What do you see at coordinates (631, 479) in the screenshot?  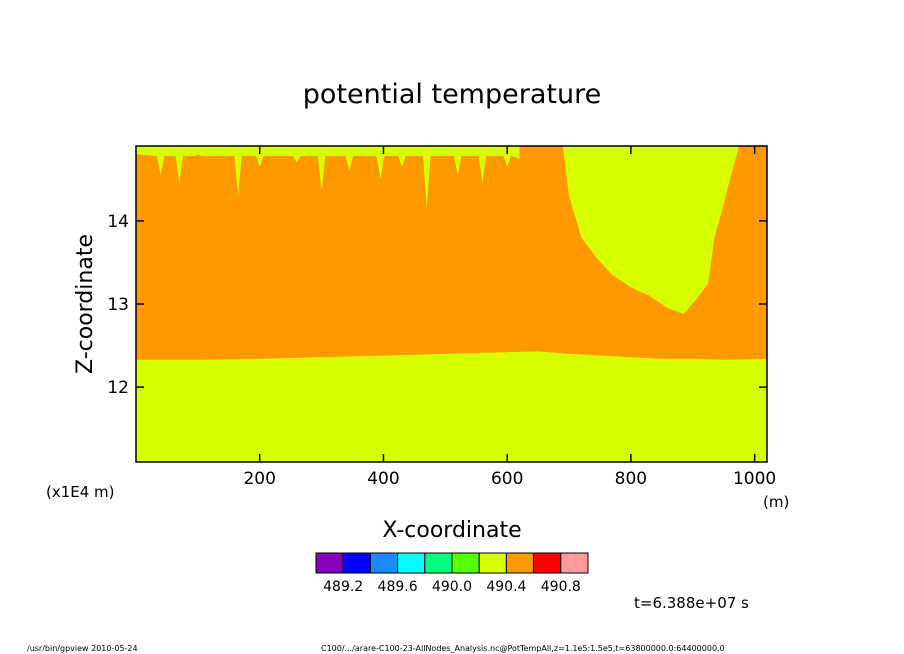 I see `x-tick-label: 800` at bounding box center [631, 479].